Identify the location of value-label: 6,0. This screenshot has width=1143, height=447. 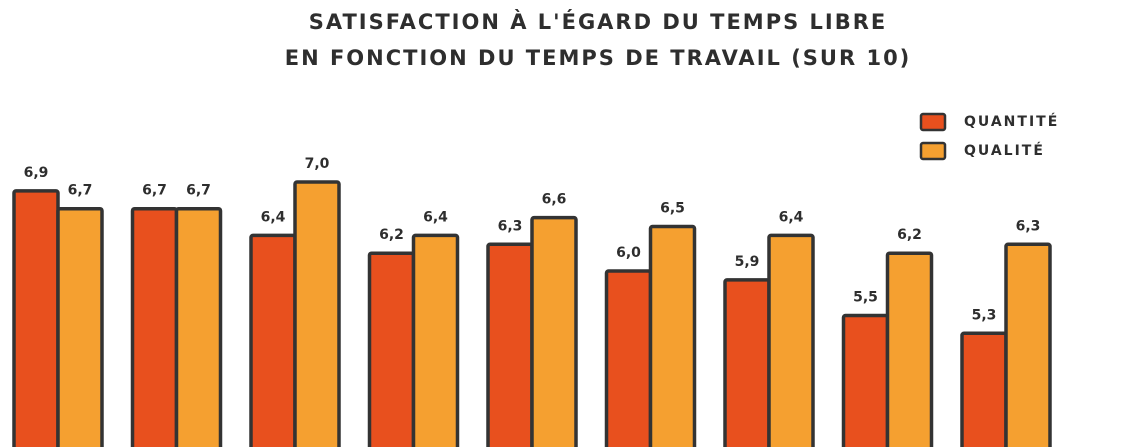
(628, 253).